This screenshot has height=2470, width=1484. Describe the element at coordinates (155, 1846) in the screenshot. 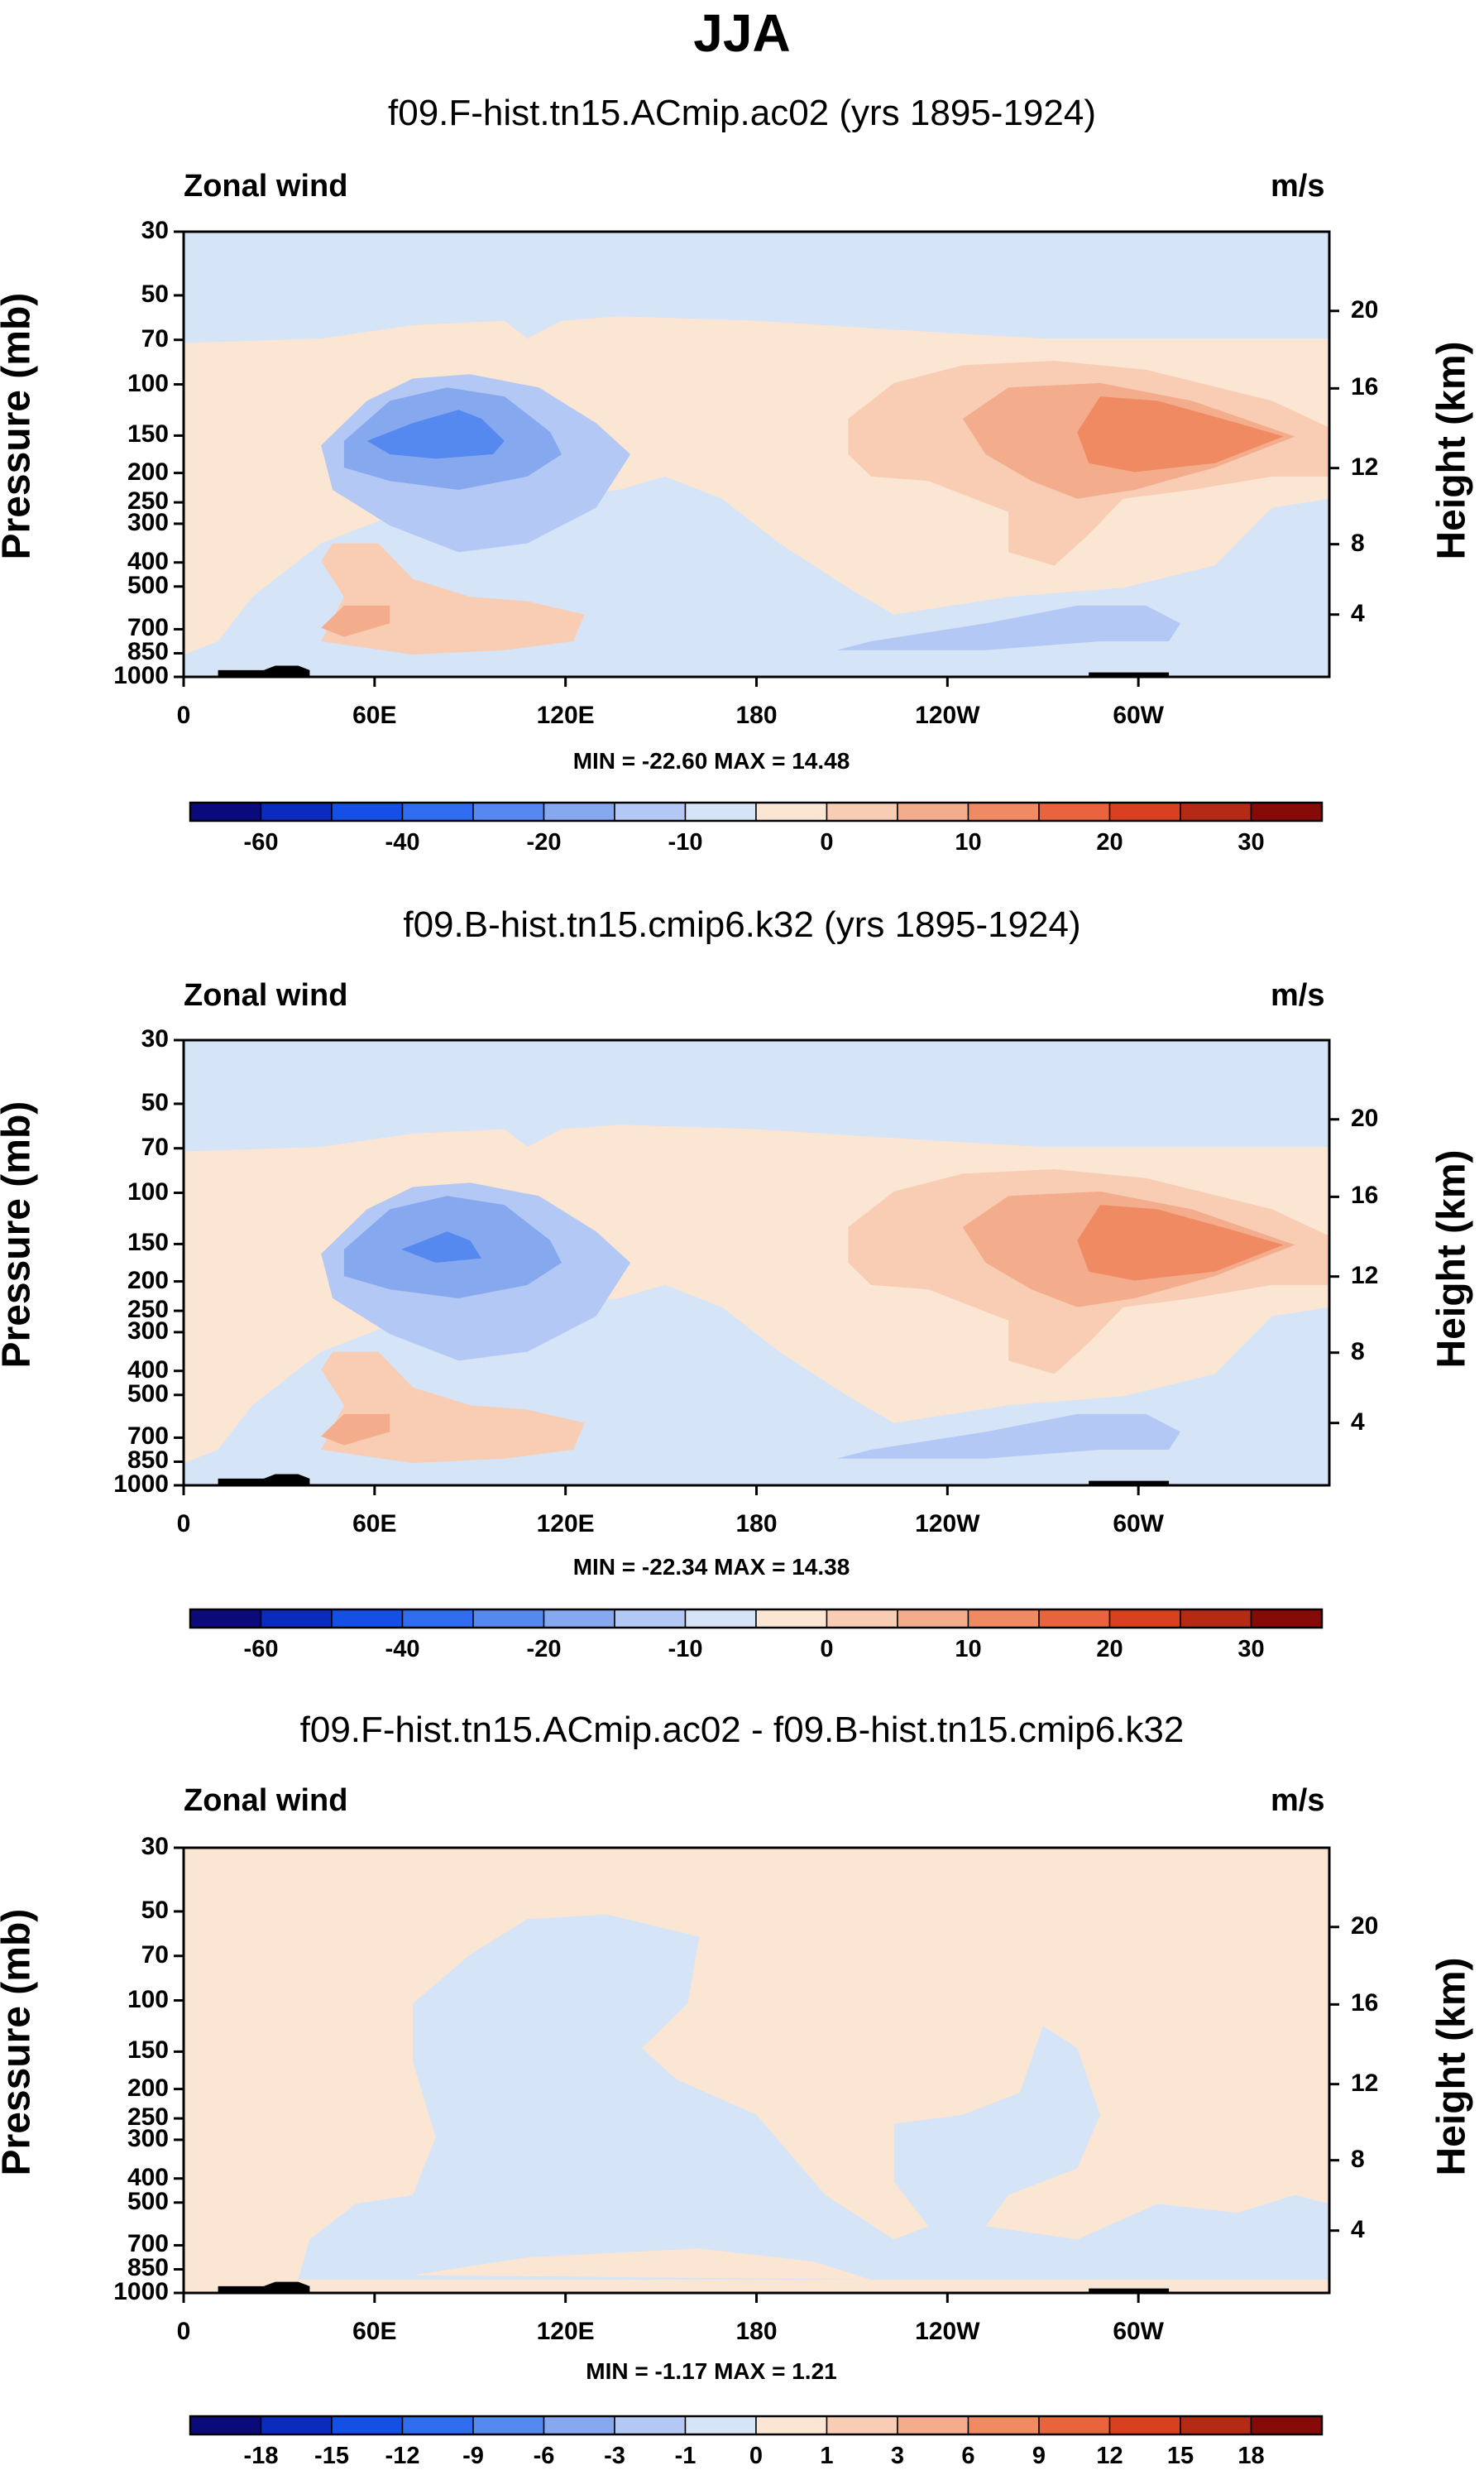

I see `panel-3-ytick-label: 30` at that location.